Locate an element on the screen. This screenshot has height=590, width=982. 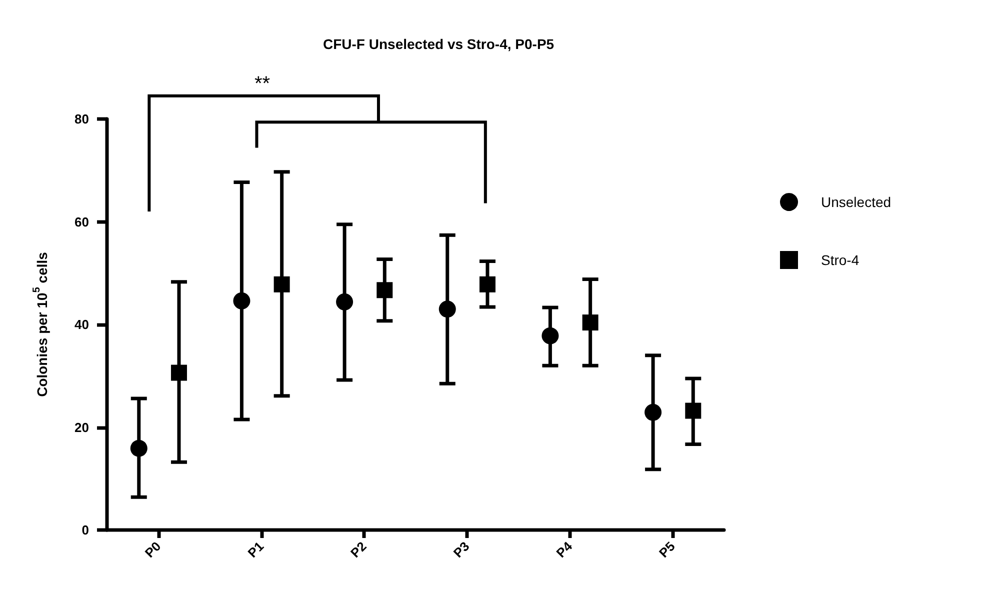
y-tick-label: 40 is located at coordinates (81, 324).